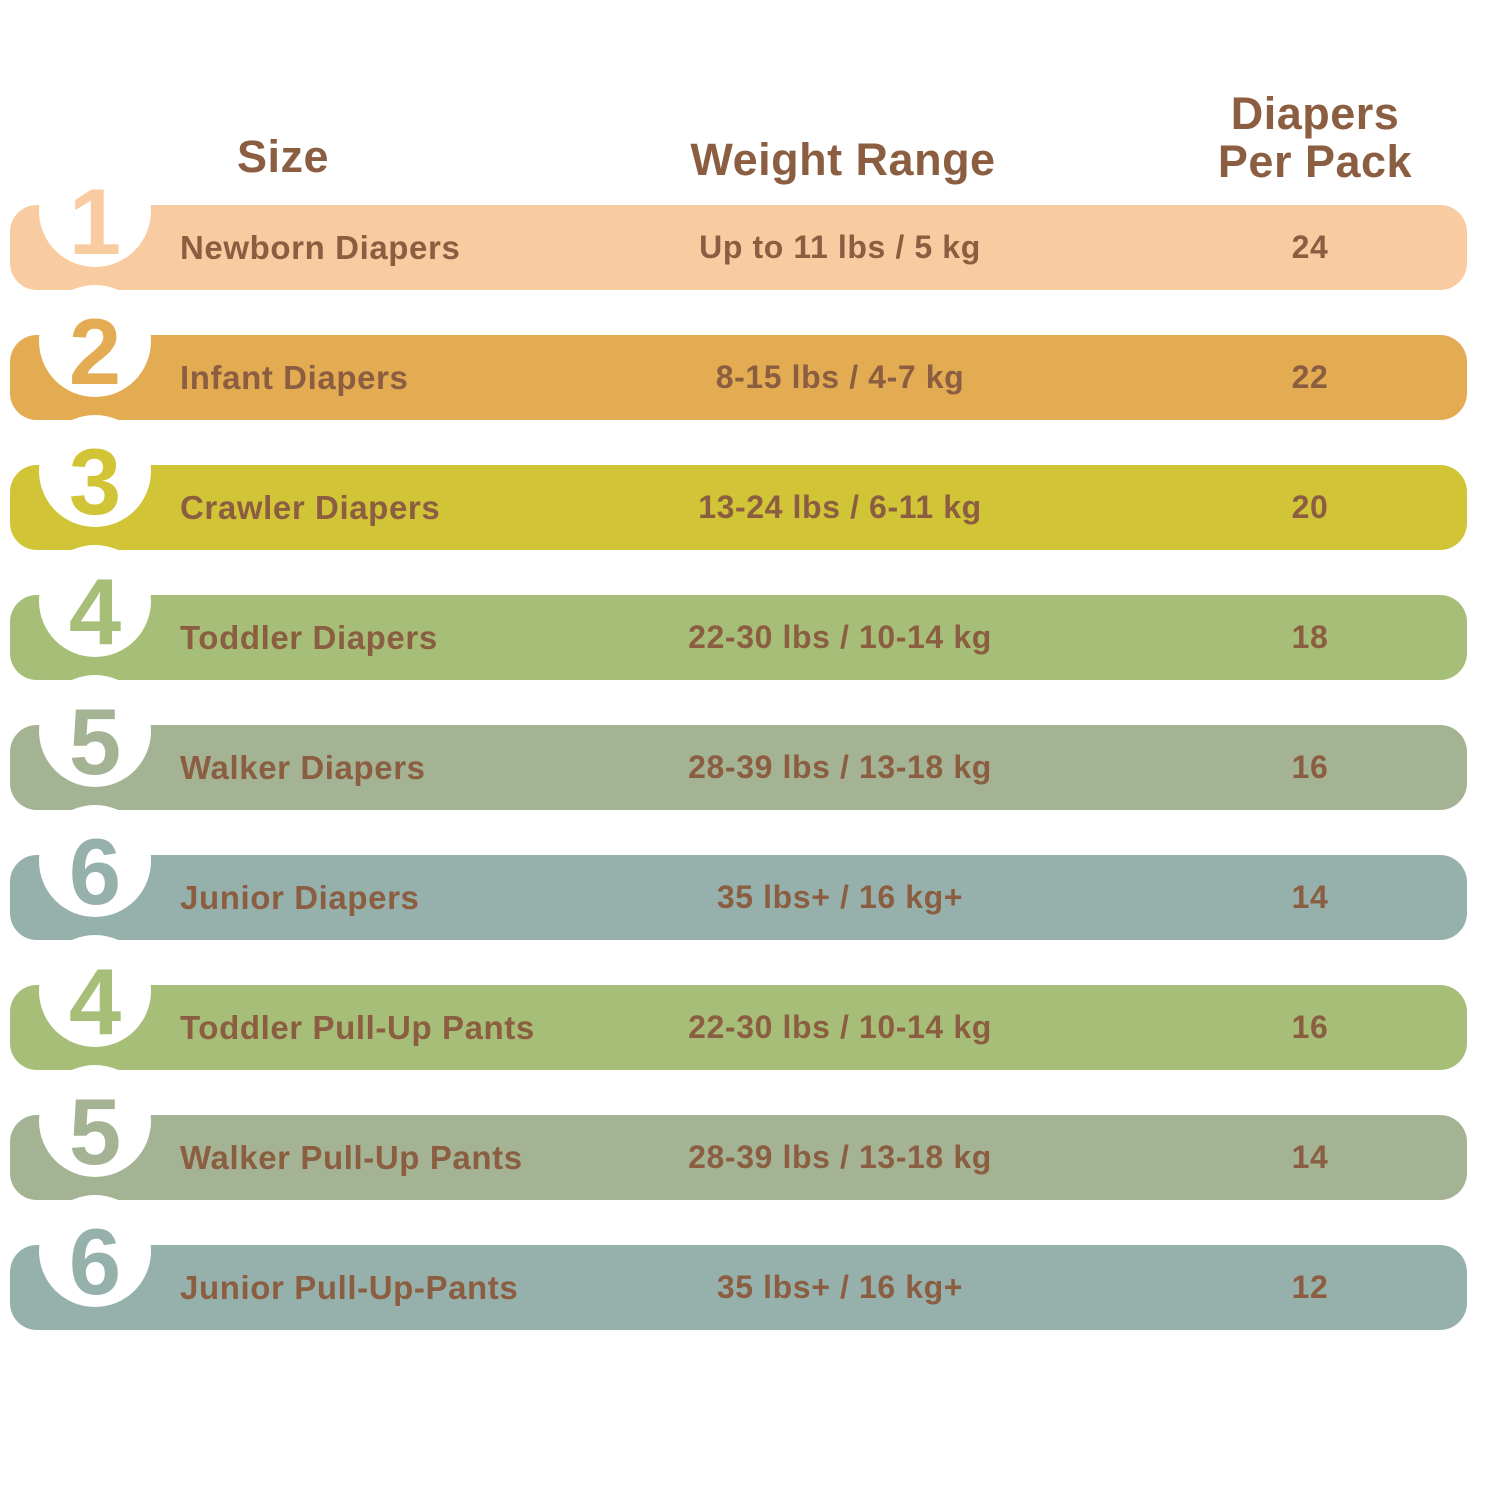 The width and height of the screenshot is (1500, 1500). I want to click on weight-range-value: 8-15 lbs / 4-7 kg, so click(840, 377).